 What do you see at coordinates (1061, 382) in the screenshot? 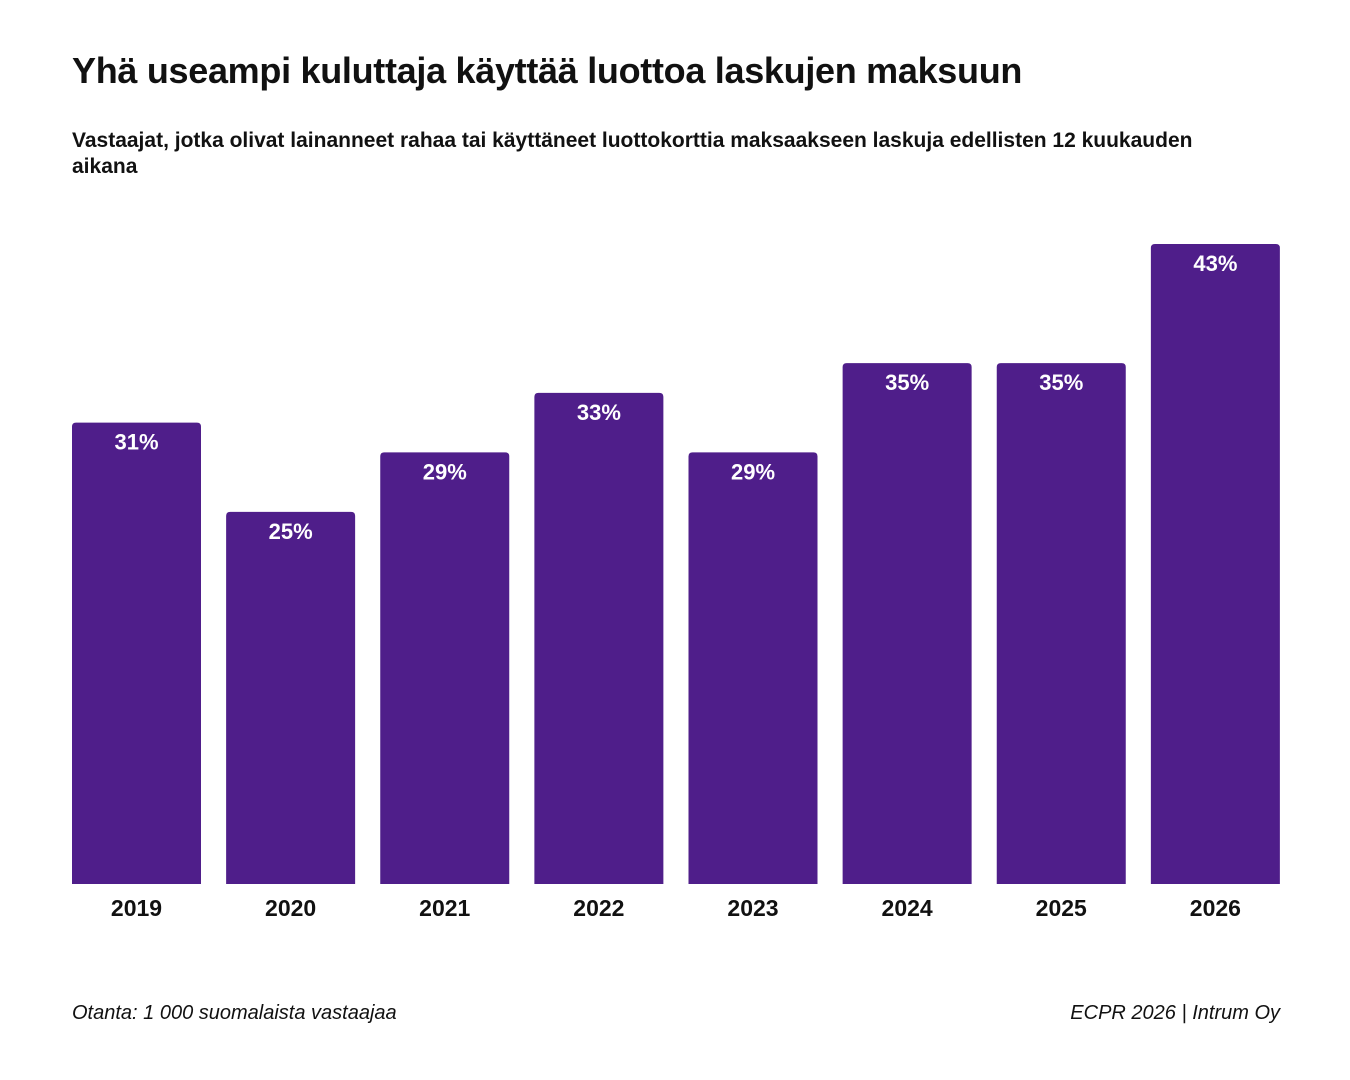
I see `data-label-2025: 35%` at bounding box center [1061, 382].